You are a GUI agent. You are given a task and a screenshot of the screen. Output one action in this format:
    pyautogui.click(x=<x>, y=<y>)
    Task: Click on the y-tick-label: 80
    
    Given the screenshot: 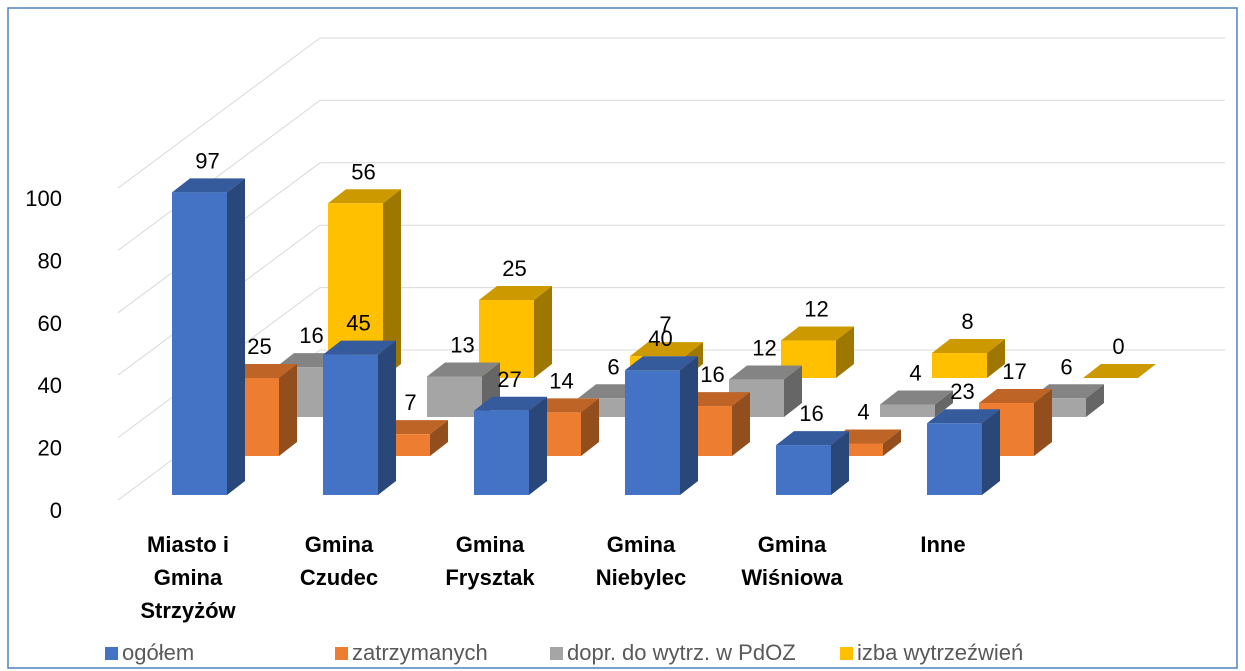 What is the action you would take?
    pyautogui.click(x=50, y=260)
    